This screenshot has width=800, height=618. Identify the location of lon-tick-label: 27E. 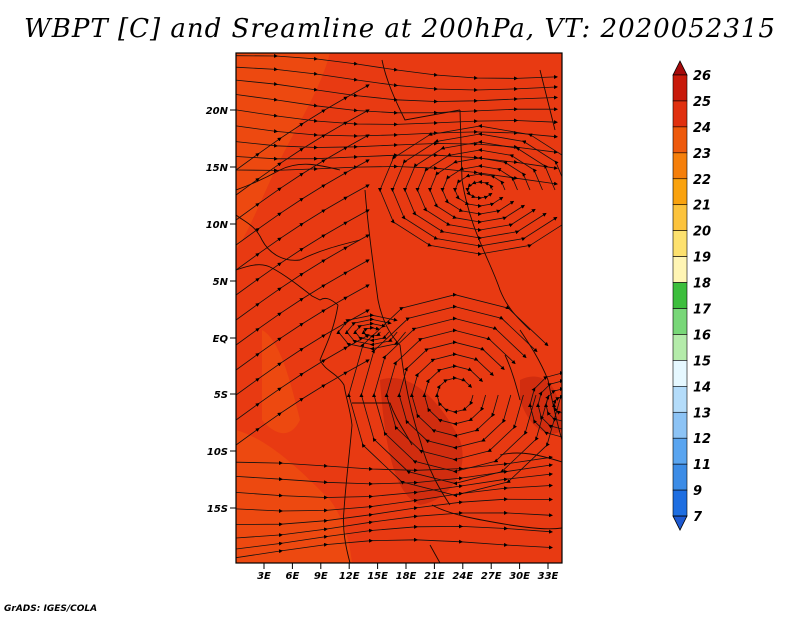
(491, 576).